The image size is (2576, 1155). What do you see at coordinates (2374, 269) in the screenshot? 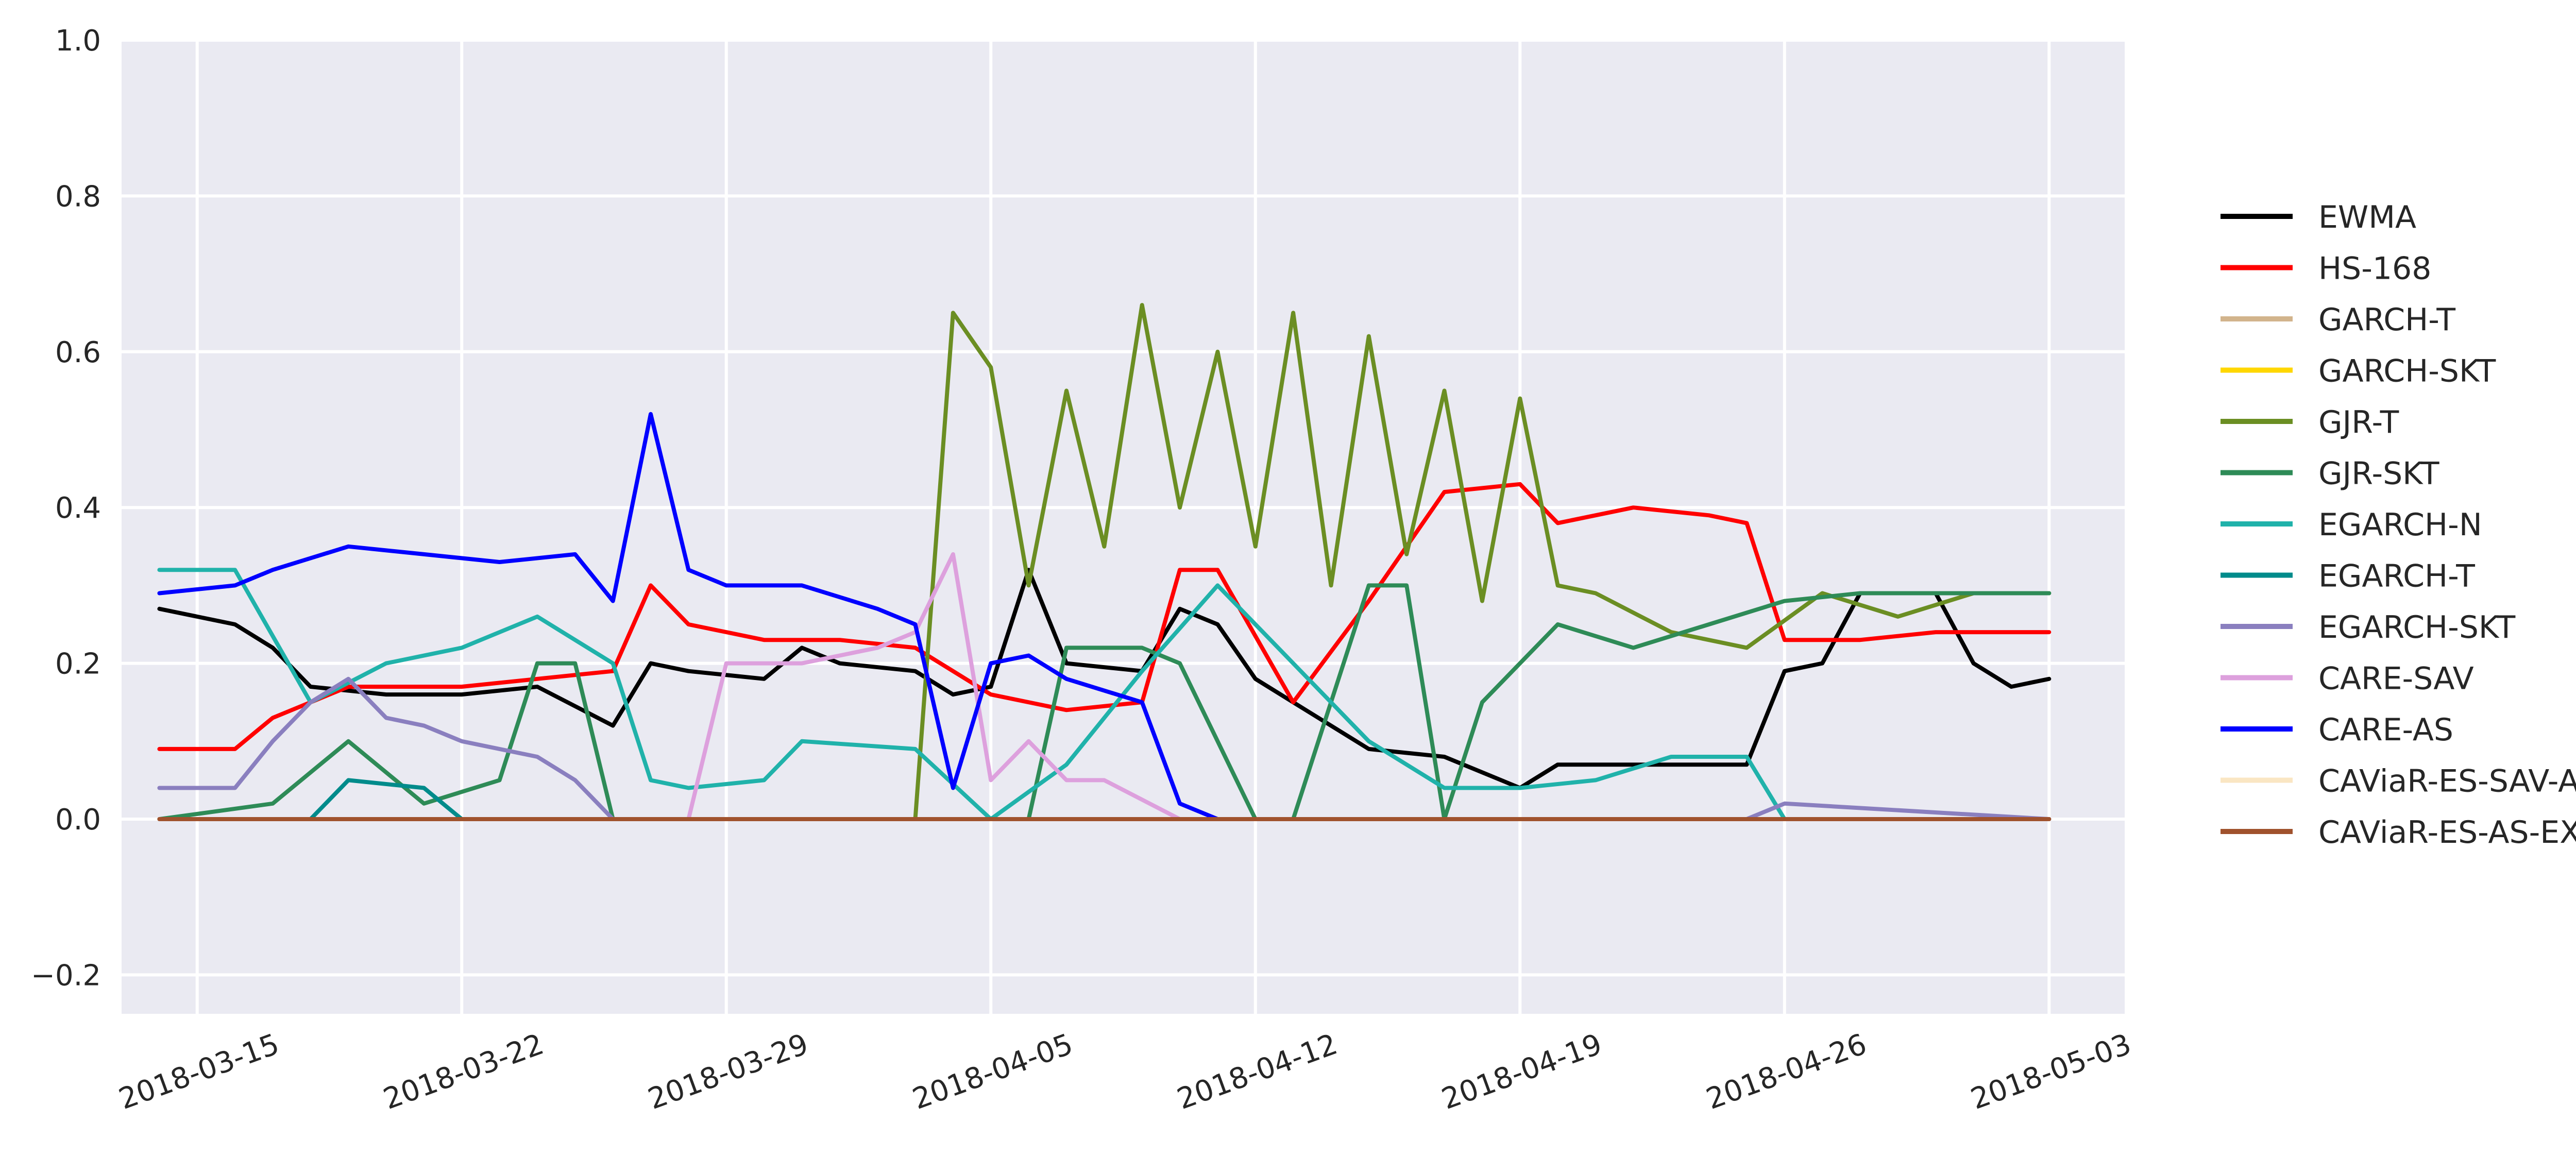
I see `legend-label: HS-168` at bounding box center [2374, 269].